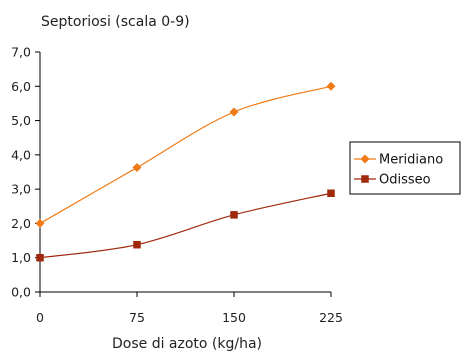 This screenshot has width=467, height=356. I want to click on legend: Meridiano Odisseo, so click(405, 168).